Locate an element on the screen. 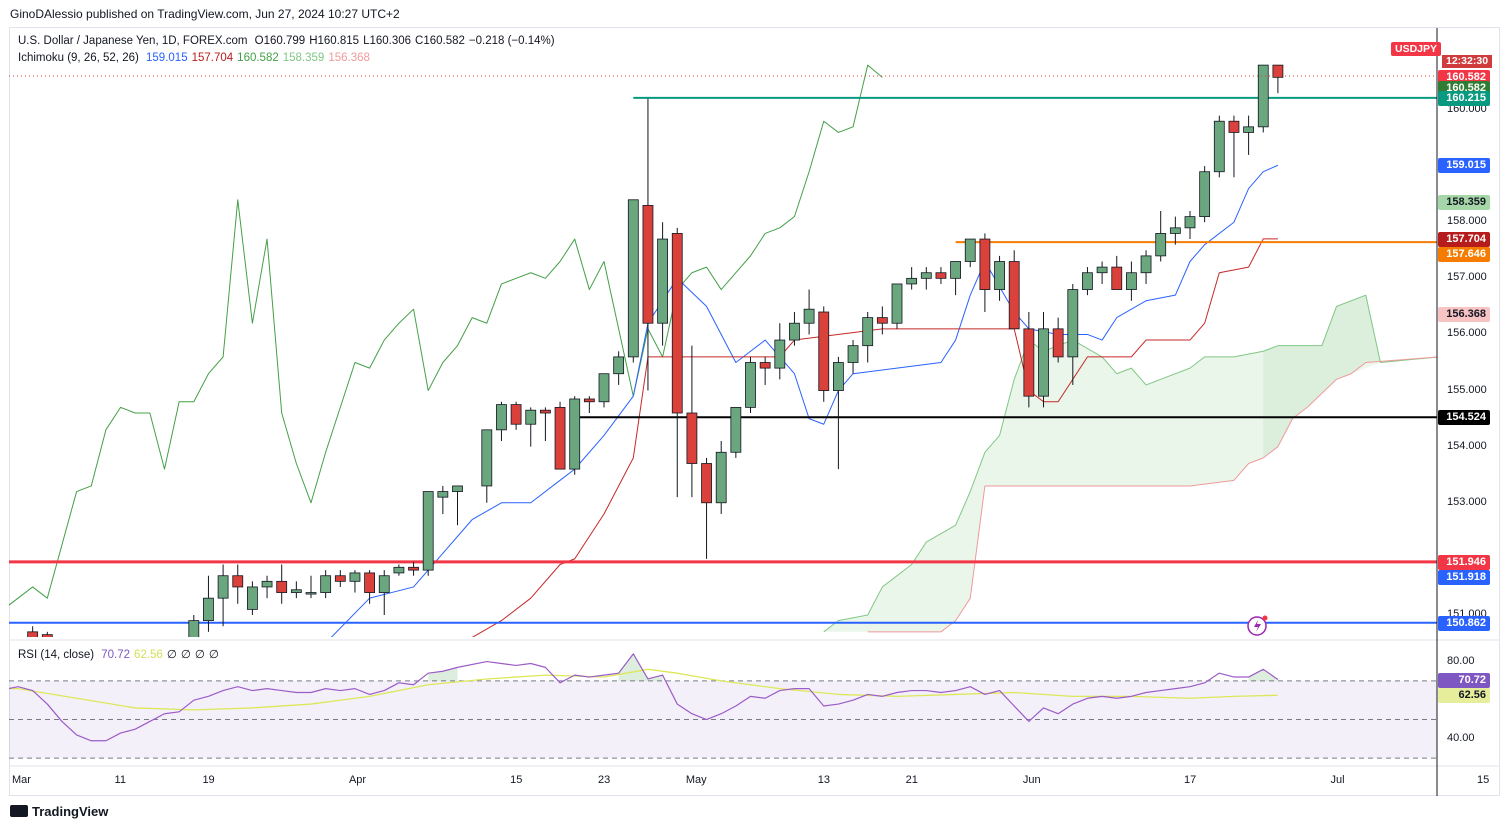 Image resolution: width=1509 pixels, height=830 pixels. time-tick: May is located at coordinates (696, 780).